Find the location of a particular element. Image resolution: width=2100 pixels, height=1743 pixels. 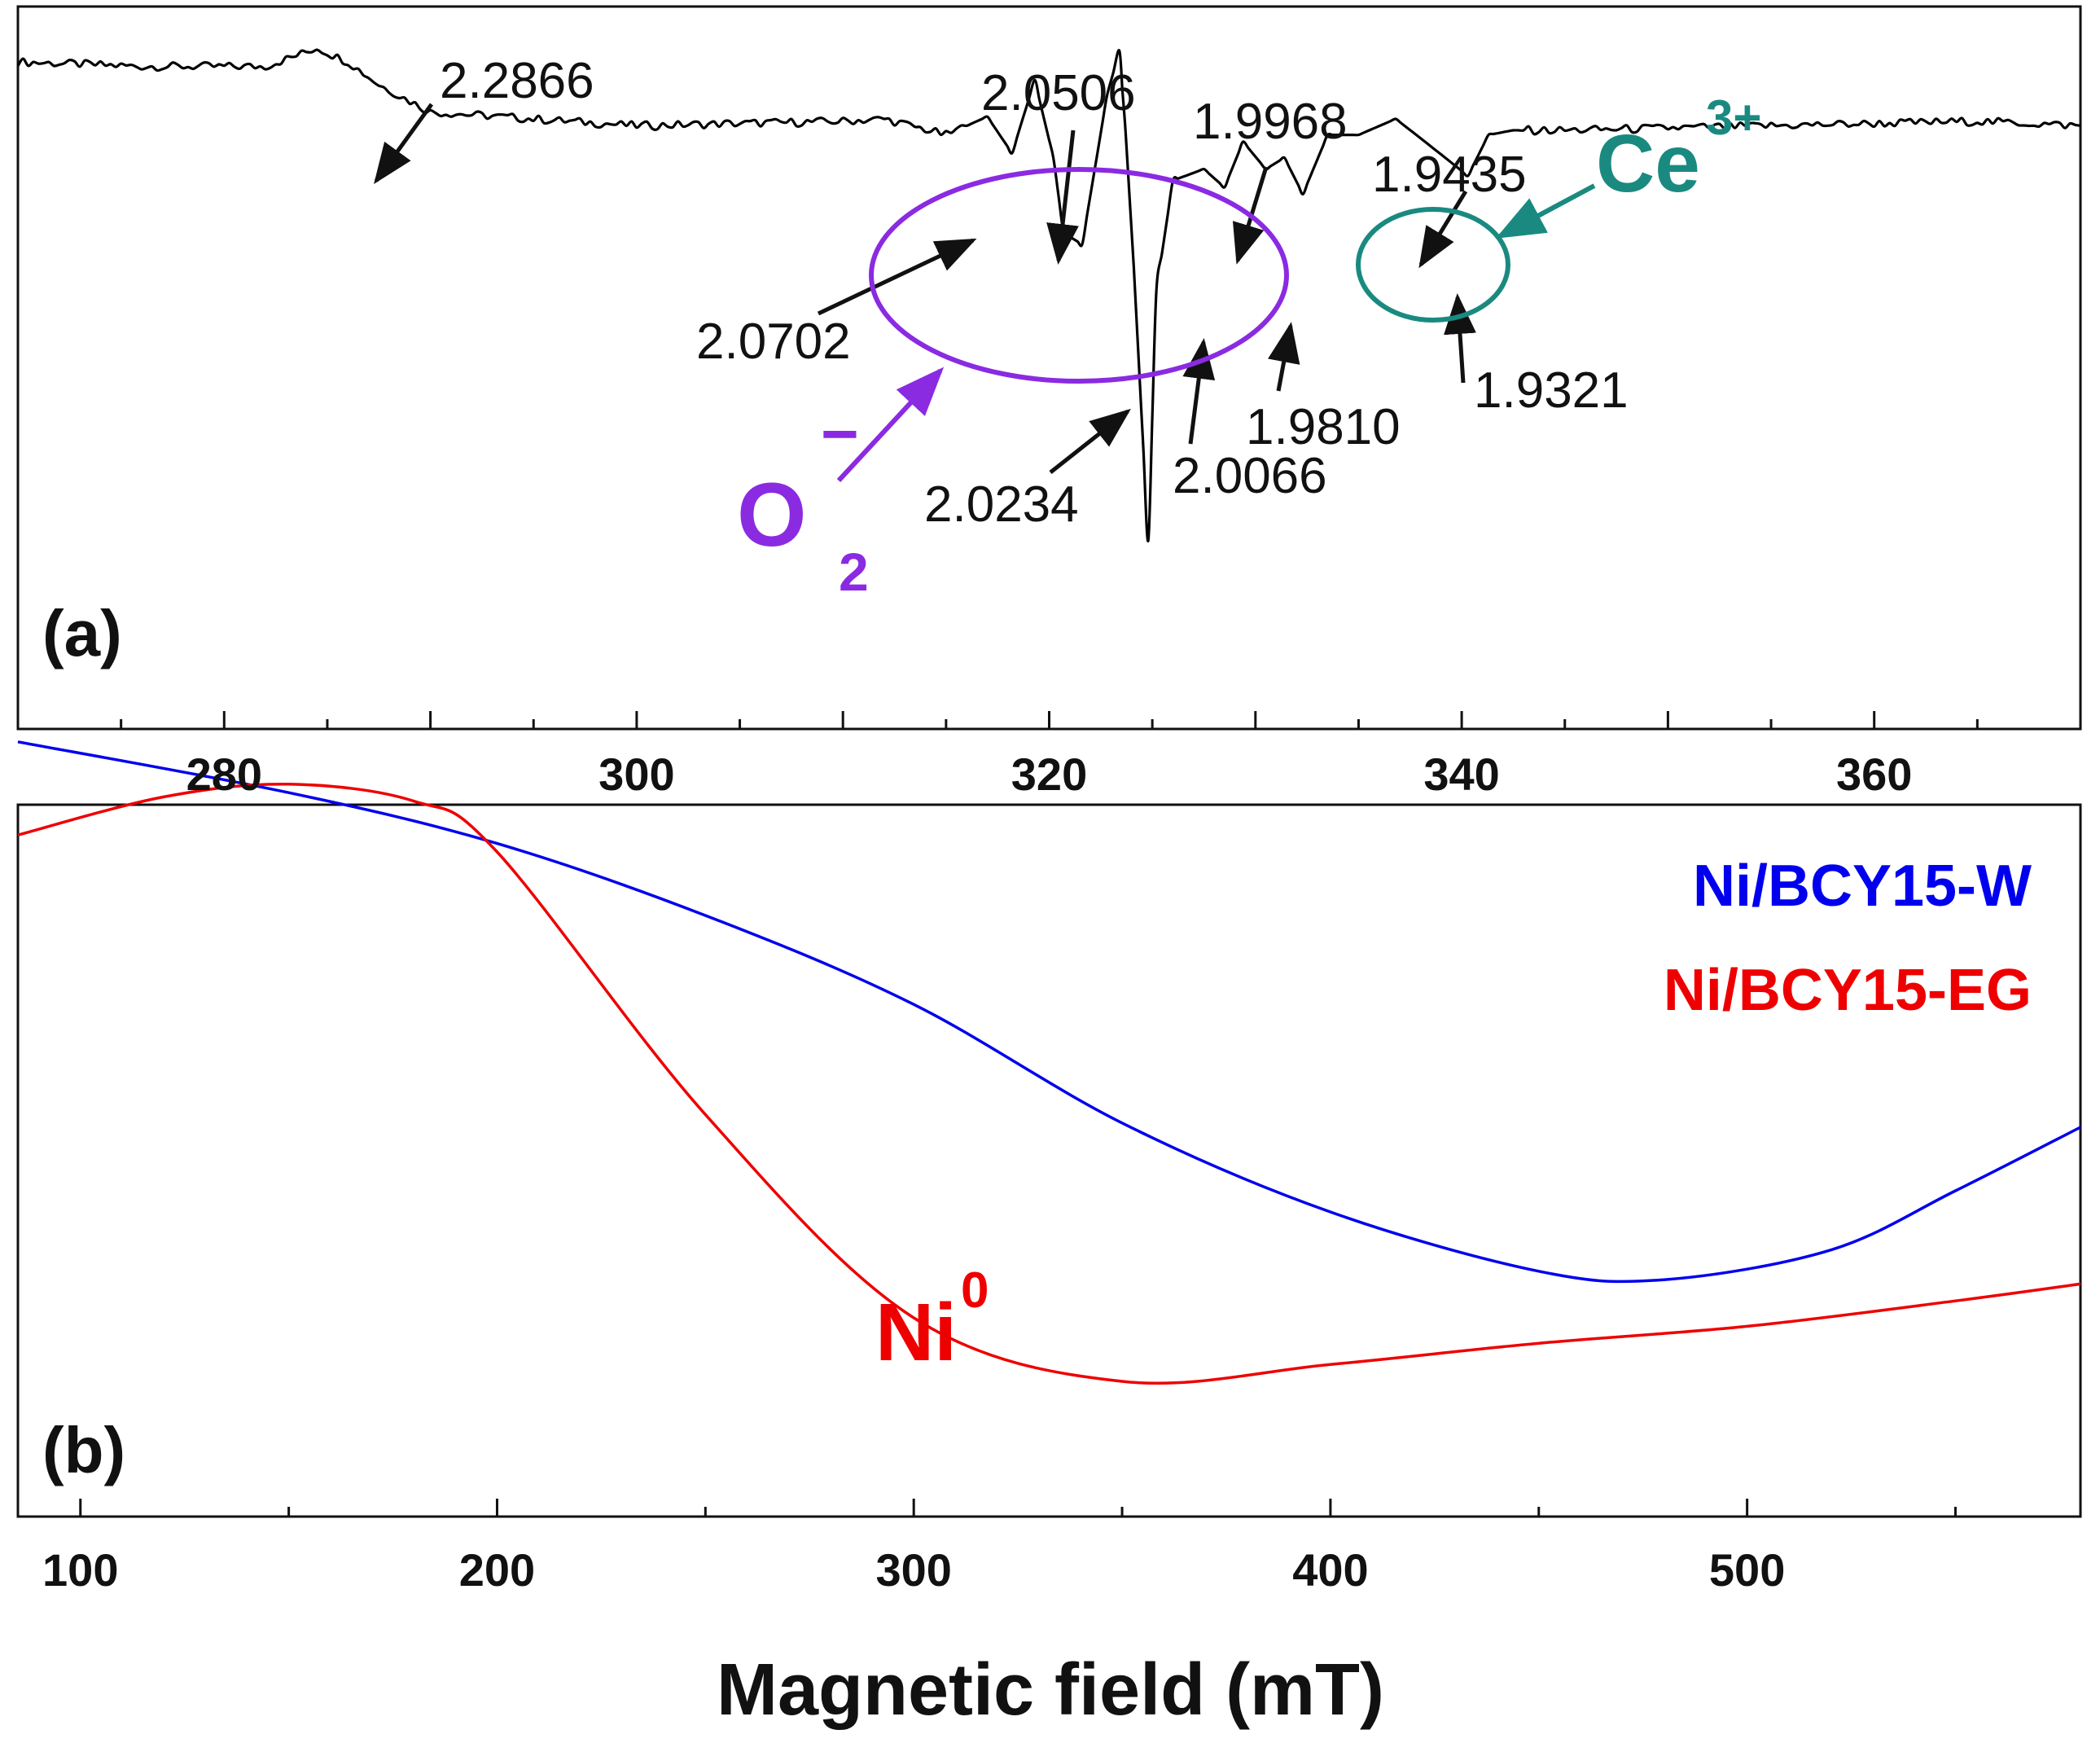

ni0-superscript: 0 is located at coordinates (975, 1290).